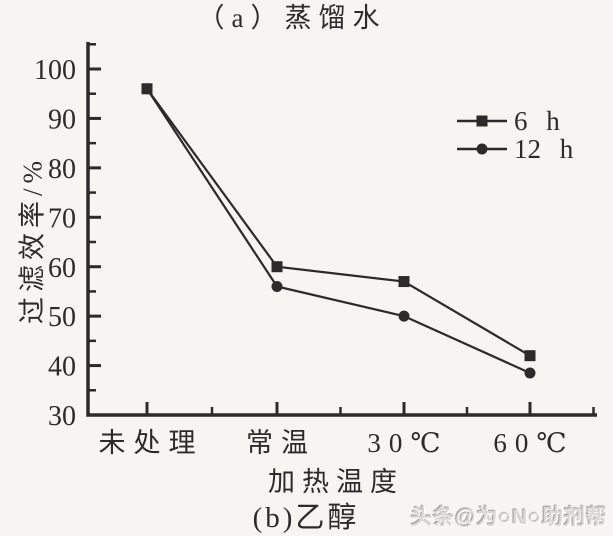 The height and width of the screenshot is (536, 613). What do you see at coordinates (292, 18) in the screenshot?
I see `top-figure-caption: （a）蒸馏水` at bounding box center [292, 18].